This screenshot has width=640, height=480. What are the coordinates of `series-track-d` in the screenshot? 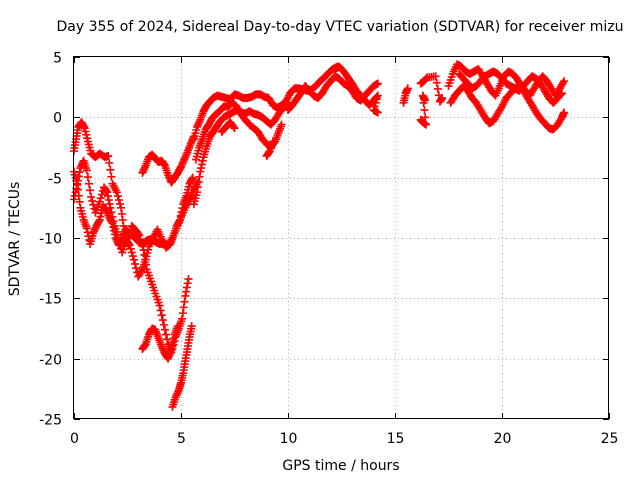 It's located at (160, 342).